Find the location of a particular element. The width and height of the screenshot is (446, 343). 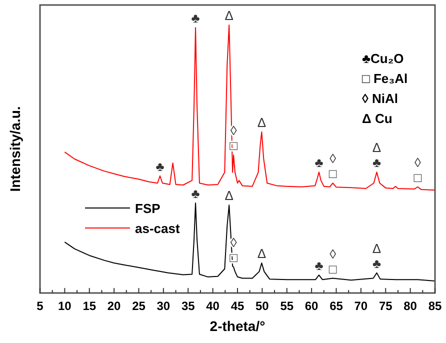

x-tick-label: 5 is located at coordinates (40, 306).